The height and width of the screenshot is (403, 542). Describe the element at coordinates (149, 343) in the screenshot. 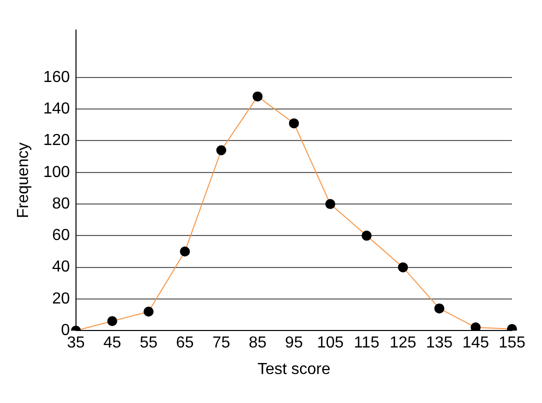

I see `x-tick-label: 55` at that location.